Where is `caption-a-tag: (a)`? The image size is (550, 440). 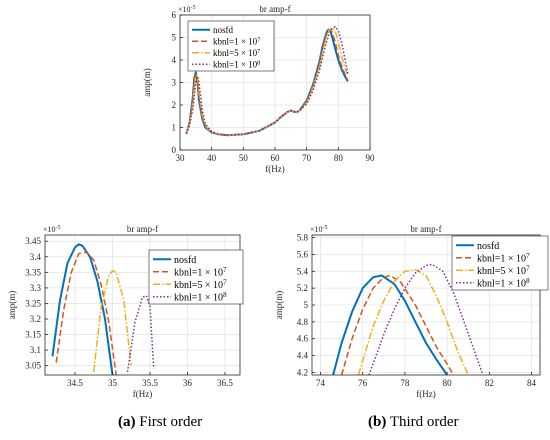 caption-a-tag: (a) is located at coordinates (127, 422).